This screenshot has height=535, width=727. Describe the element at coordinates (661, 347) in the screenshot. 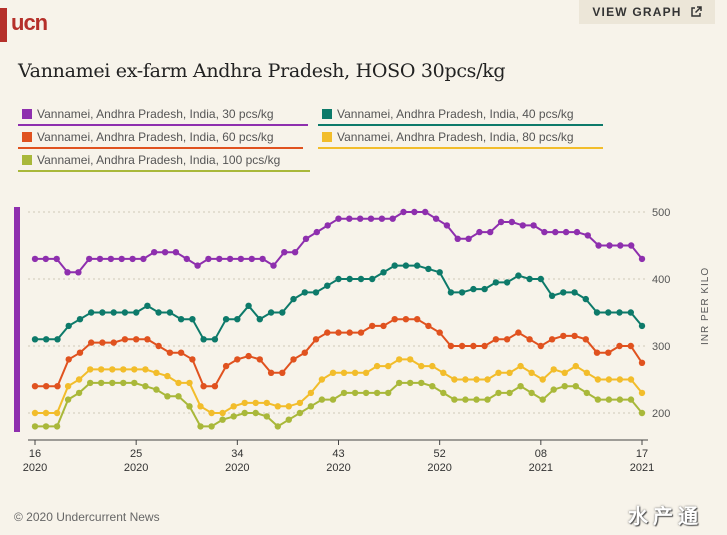

I see `y-tick-label: 300` at that location.